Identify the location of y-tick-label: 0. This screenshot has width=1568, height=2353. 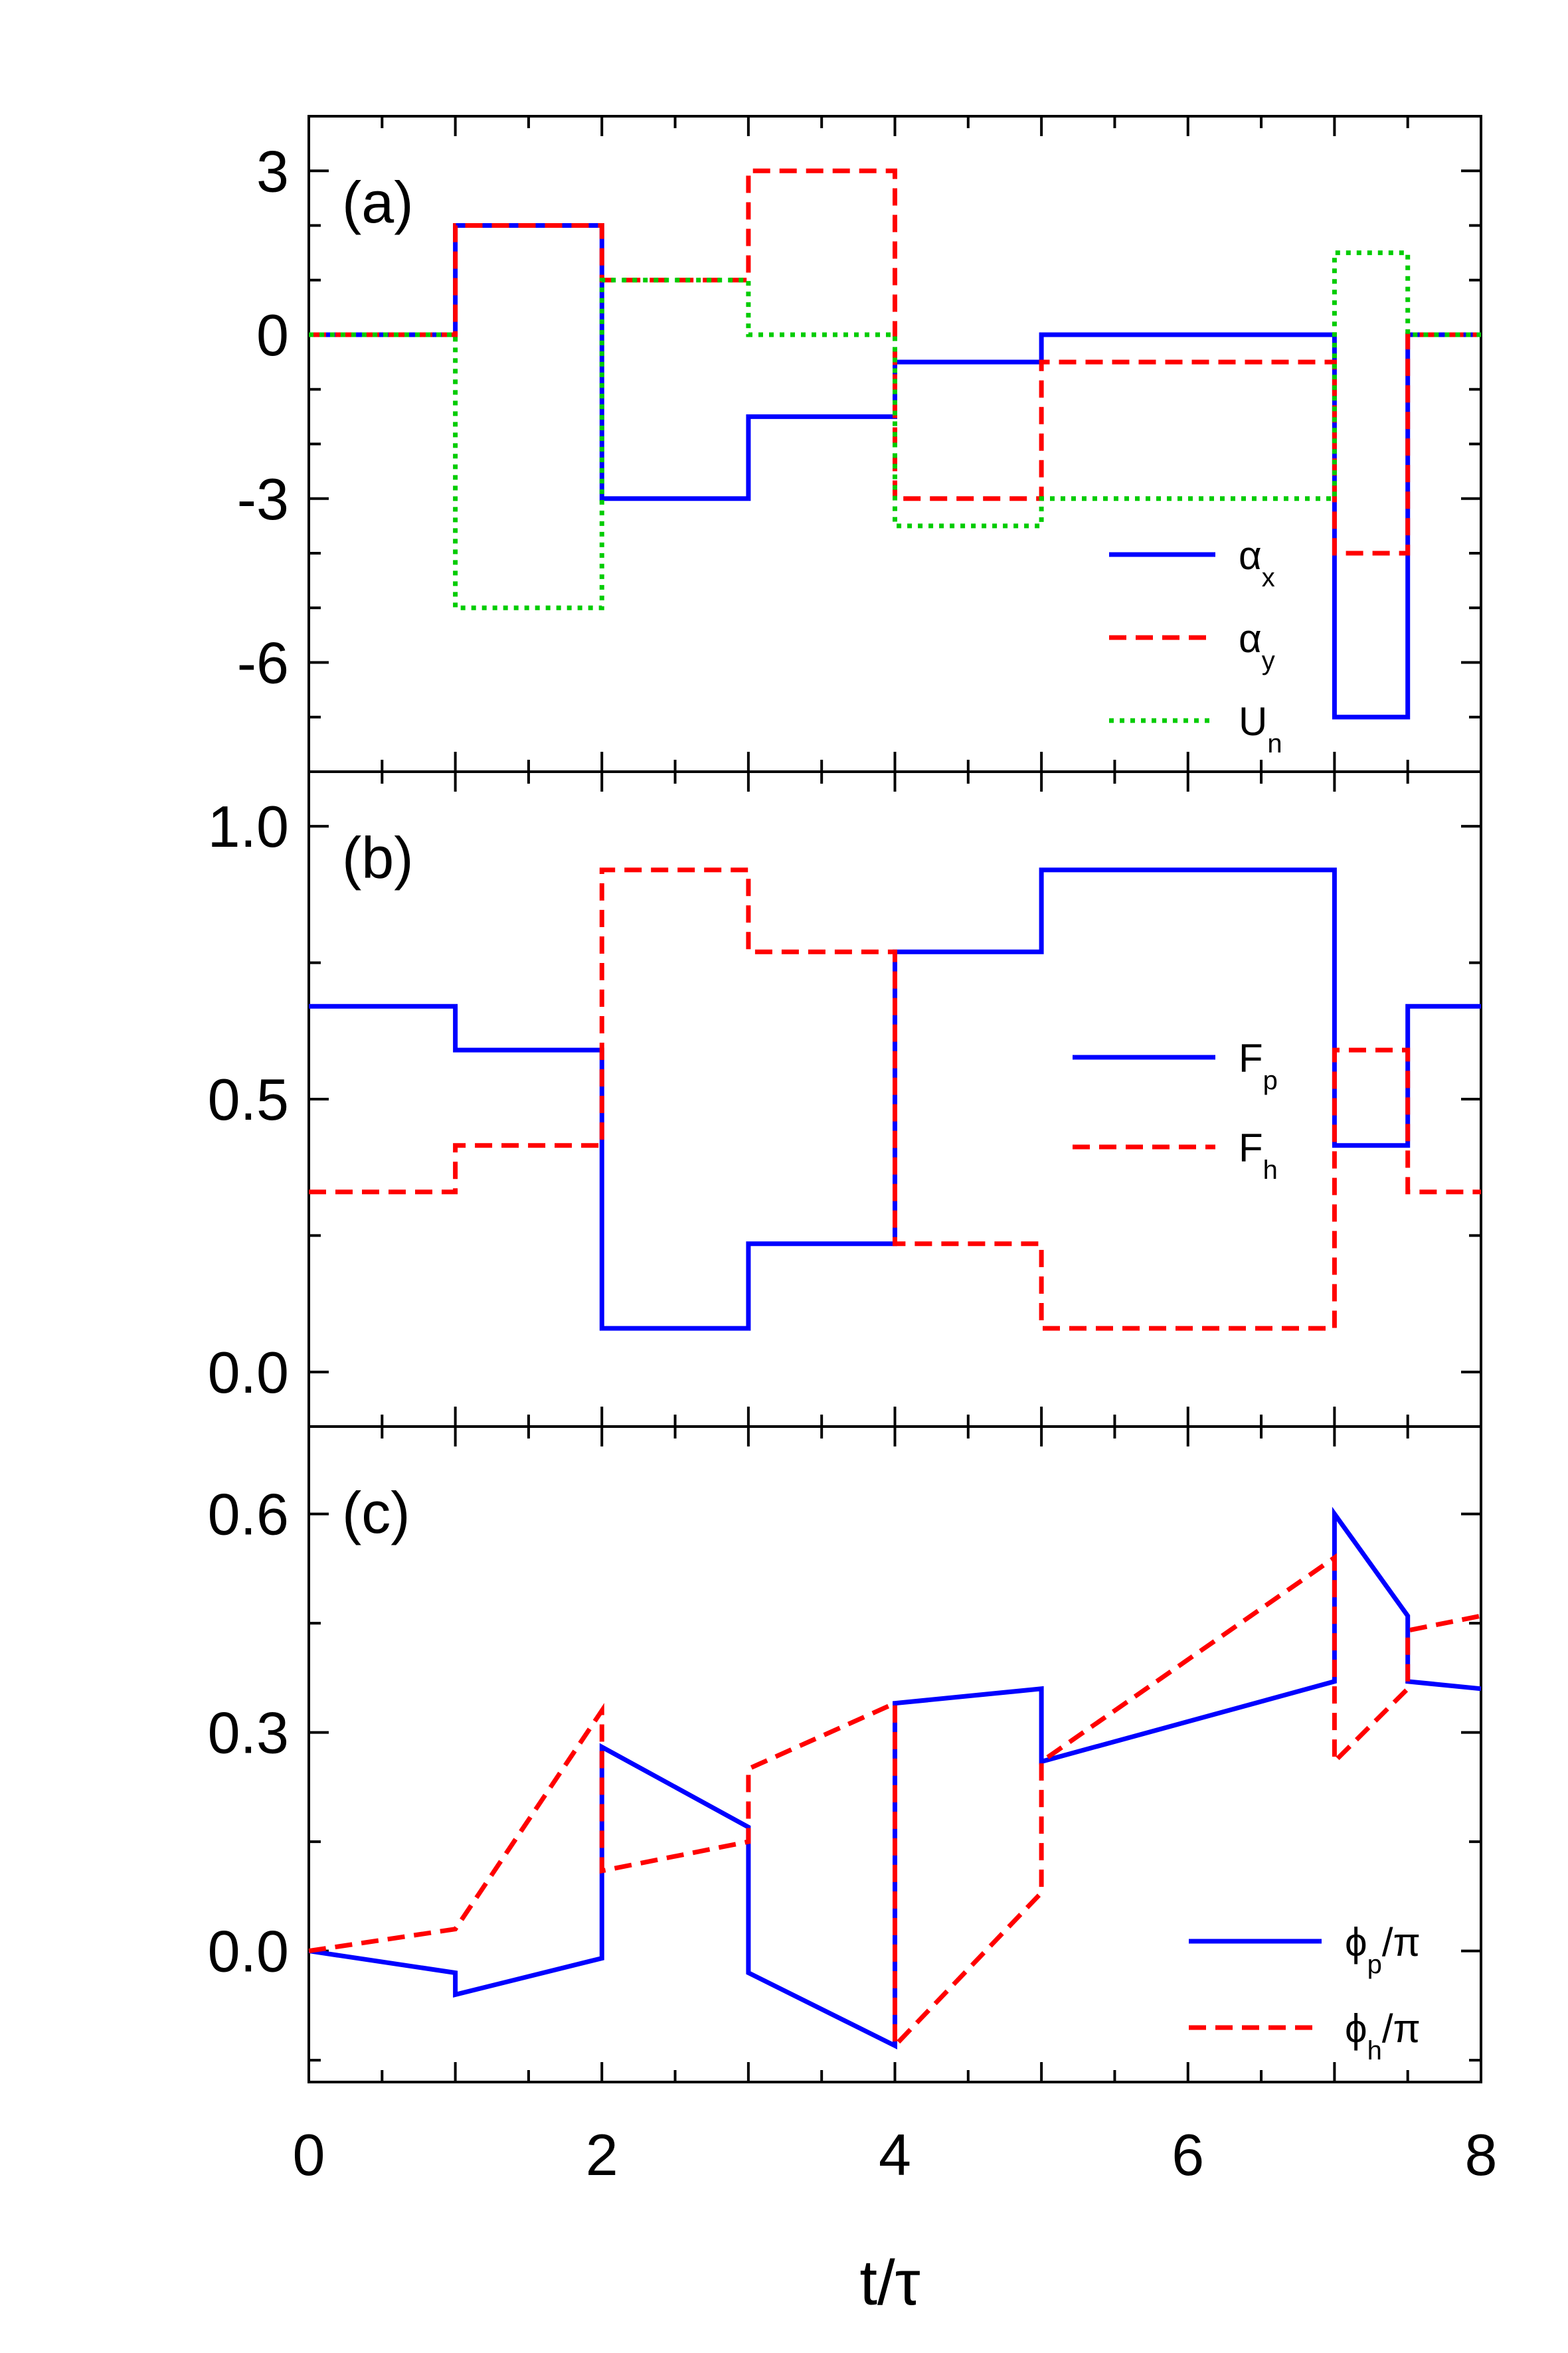
(272, 335).